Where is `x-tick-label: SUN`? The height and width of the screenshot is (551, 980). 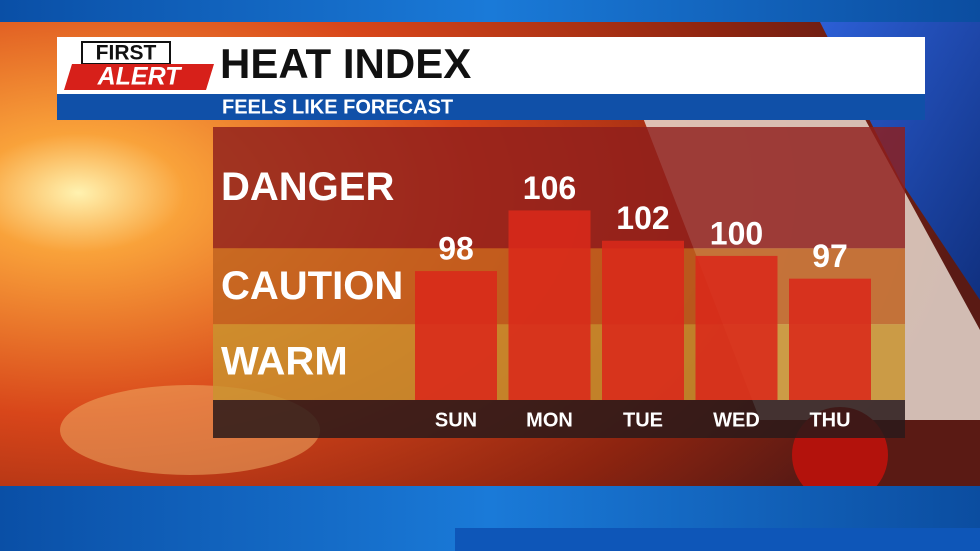 x-tick-label: SUN is located at coordinates (456, 420).